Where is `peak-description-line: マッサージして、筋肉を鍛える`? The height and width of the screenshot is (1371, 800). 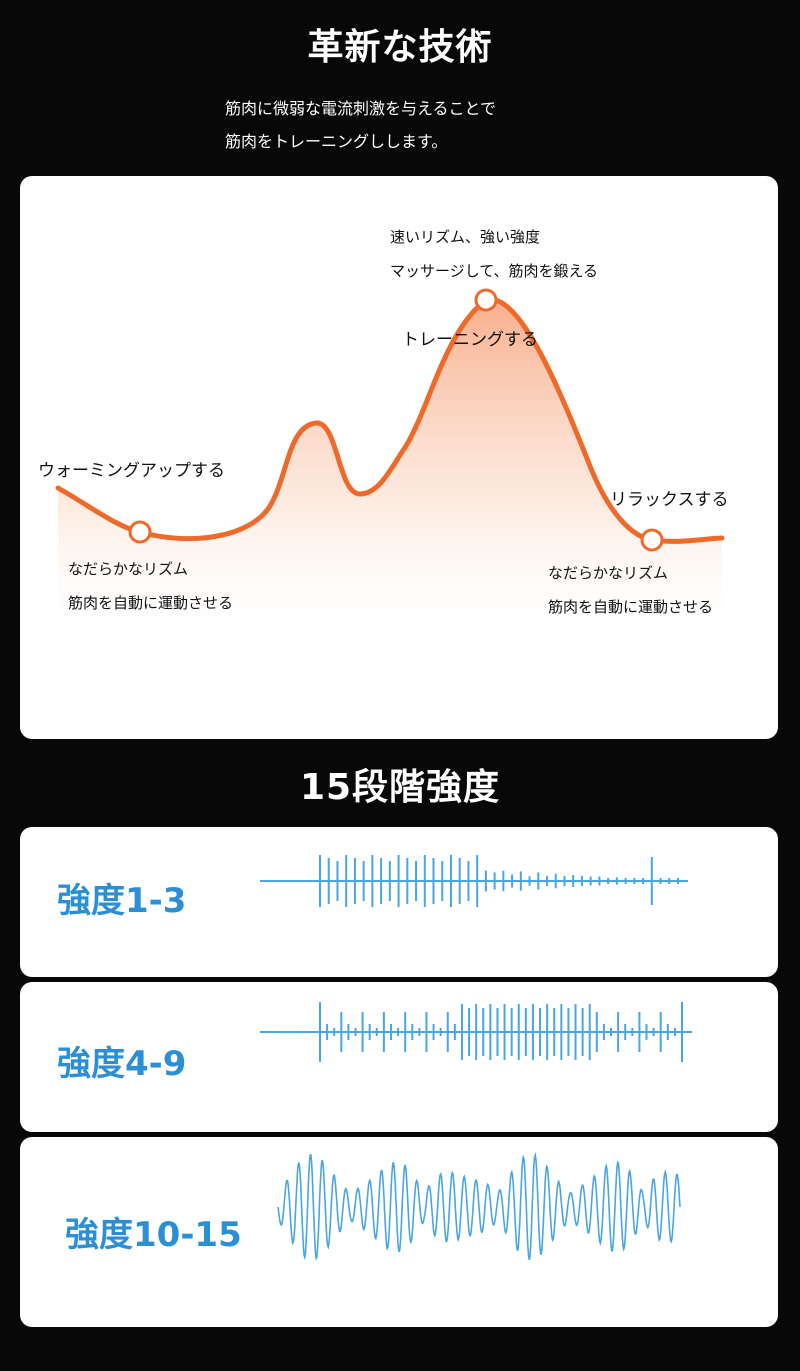
peak-description-line: マッサージして、筋肉を鍛える is located at coordinates (494, 271).